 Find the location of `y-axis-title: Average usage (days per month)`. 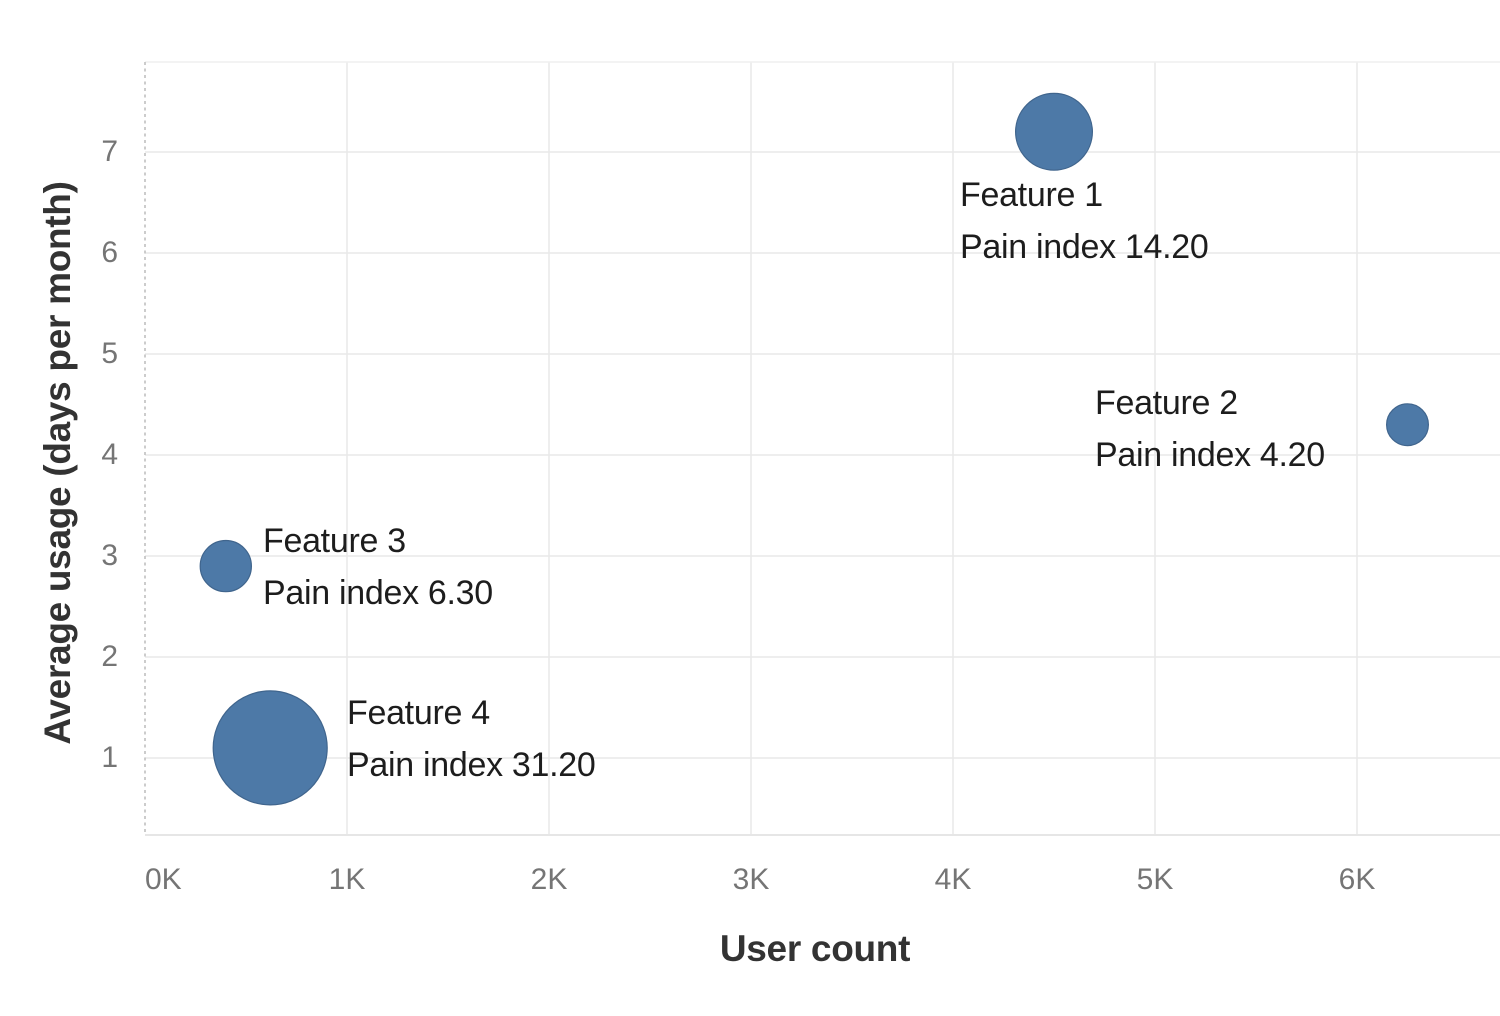

y-axis-title: Average usage (days per month) is located at coordinates (57, 463).